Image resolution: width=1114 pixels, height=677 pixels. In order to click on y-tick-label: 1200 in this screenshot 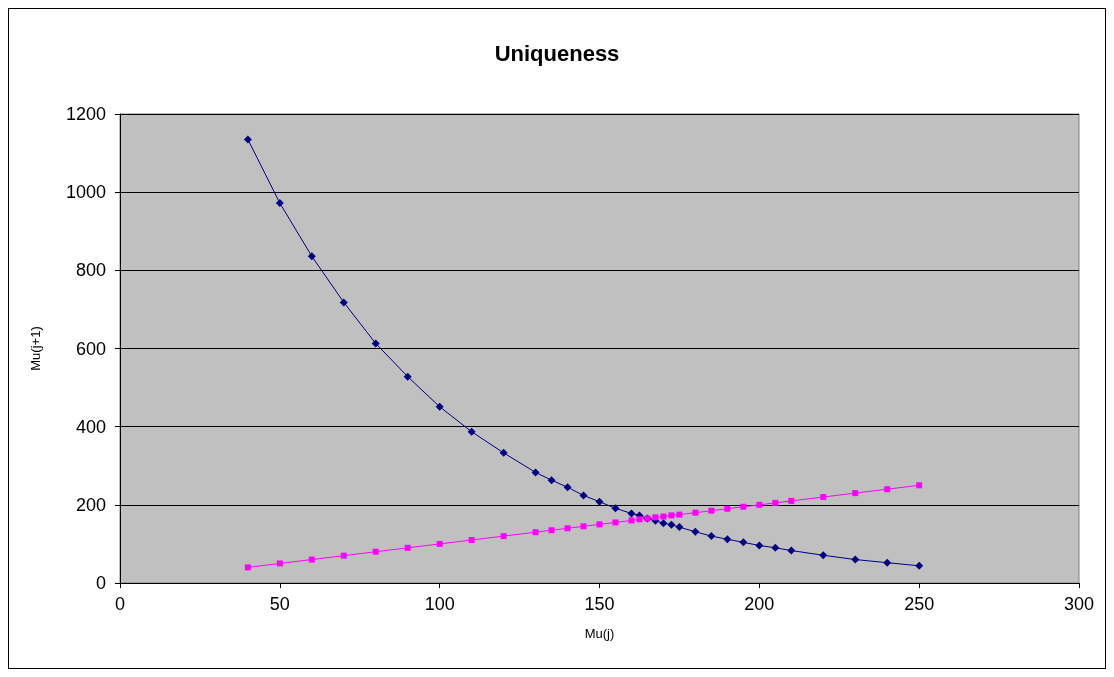, I will do `click(85, 114)`.